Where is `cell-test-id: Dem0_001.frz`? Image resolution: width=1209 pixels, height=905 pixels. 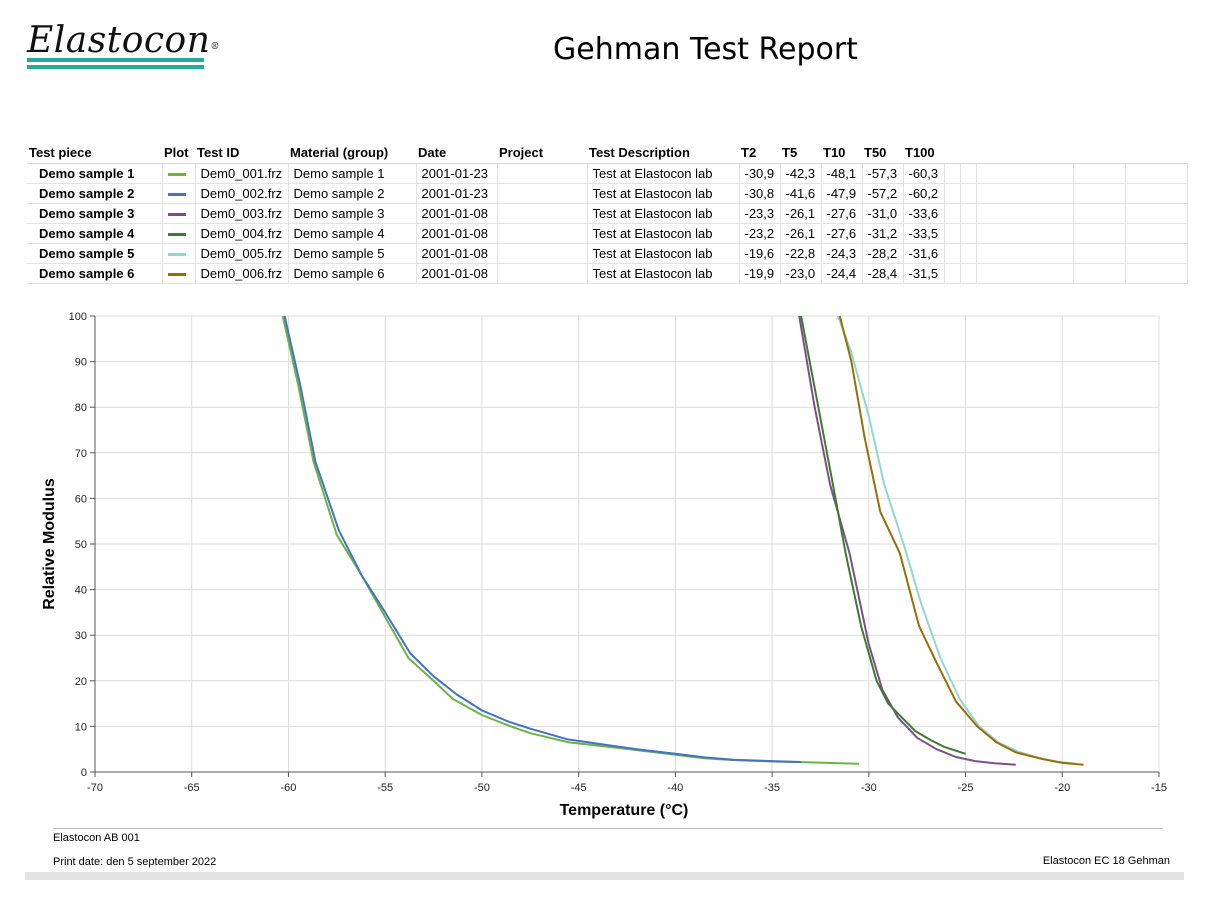 cell-test-id: Dem0_001.frz is located at coordinates (242, 173).